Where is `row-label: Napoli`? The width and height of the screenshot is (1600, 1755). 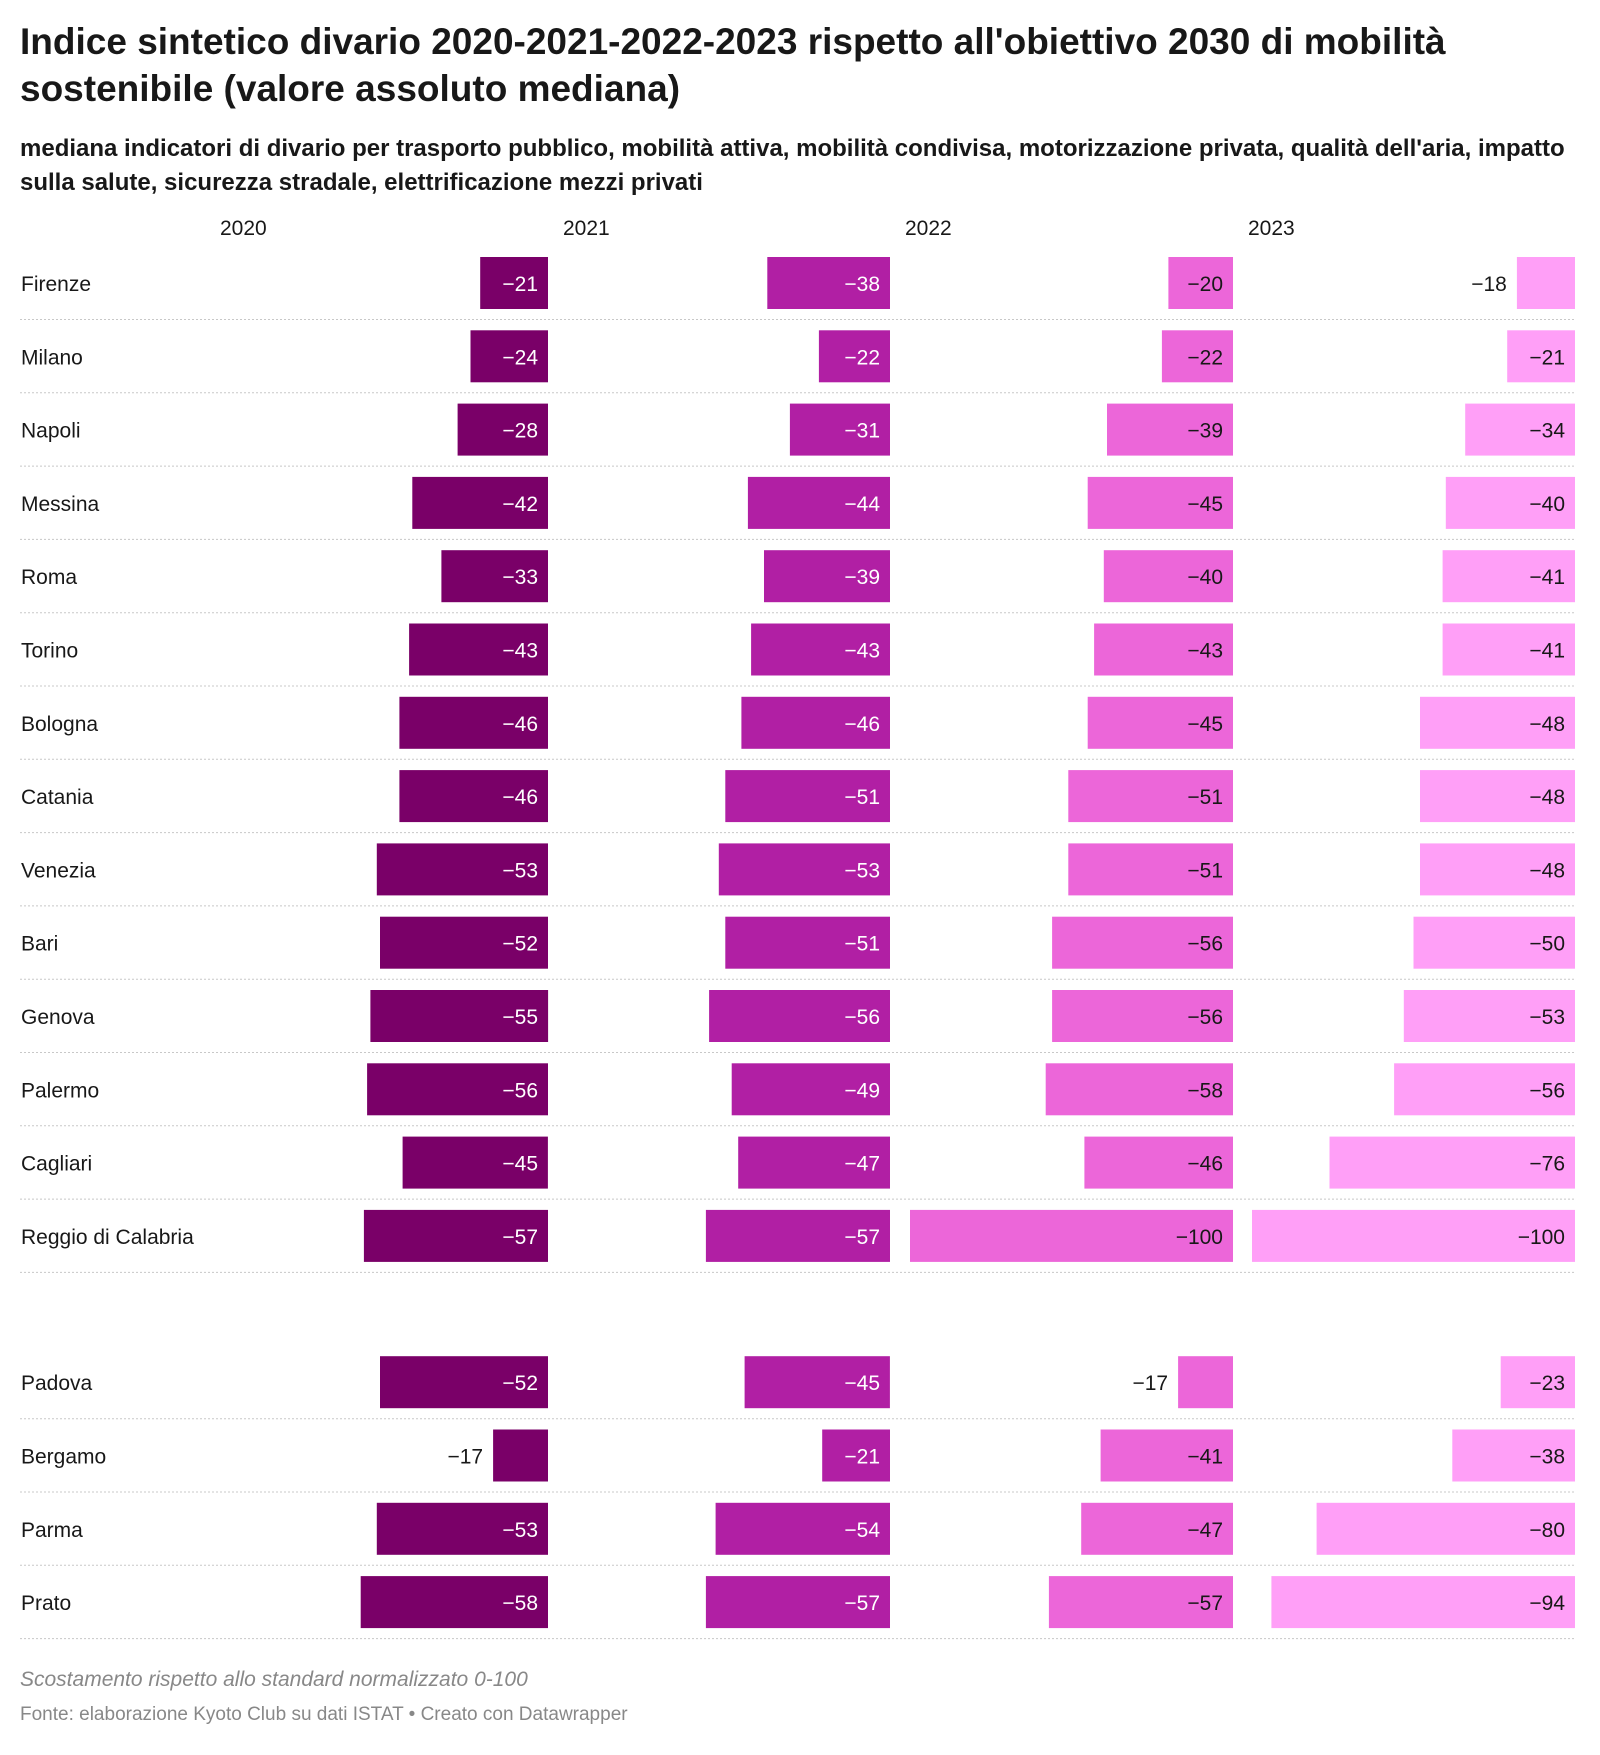 row-label: Napoli is located at coordinates (51, 431).